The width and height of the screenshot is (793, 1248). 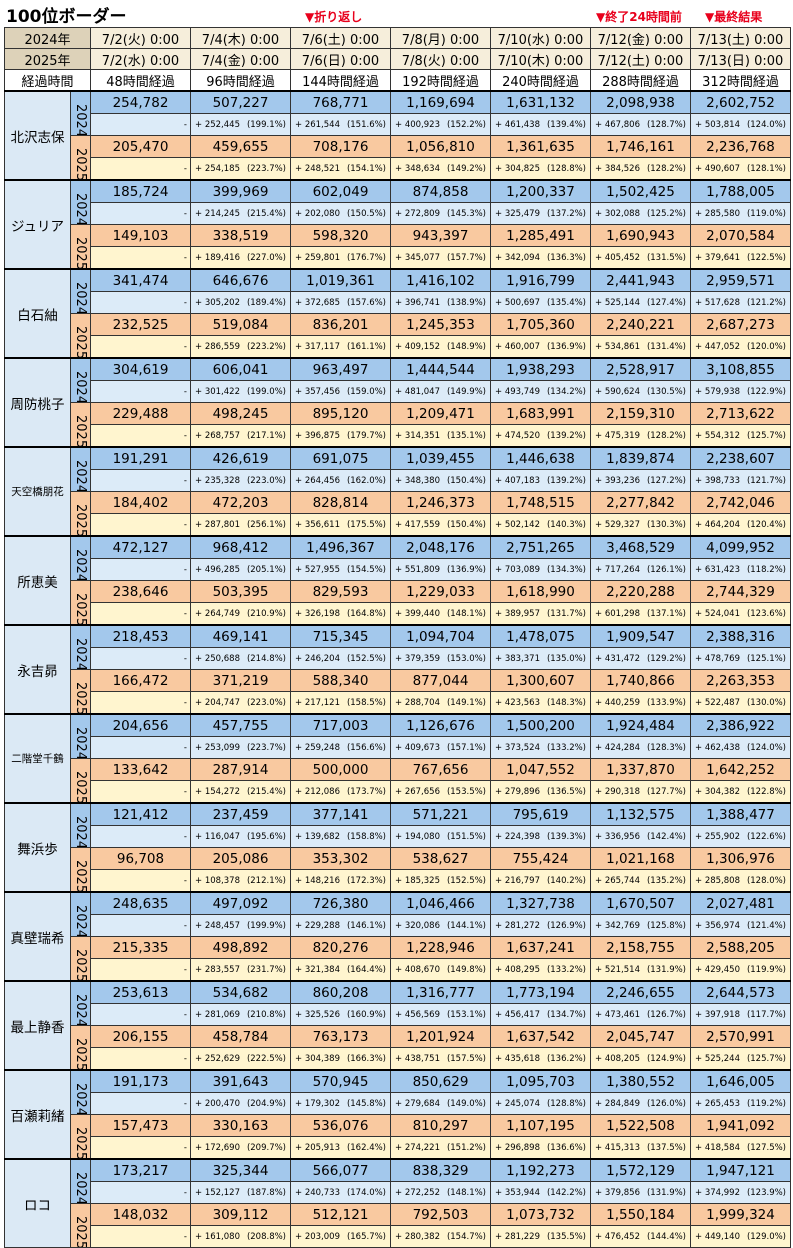 I want to click on delta-cell: + 285,808 (128.0%), so click(x=740, y=881).